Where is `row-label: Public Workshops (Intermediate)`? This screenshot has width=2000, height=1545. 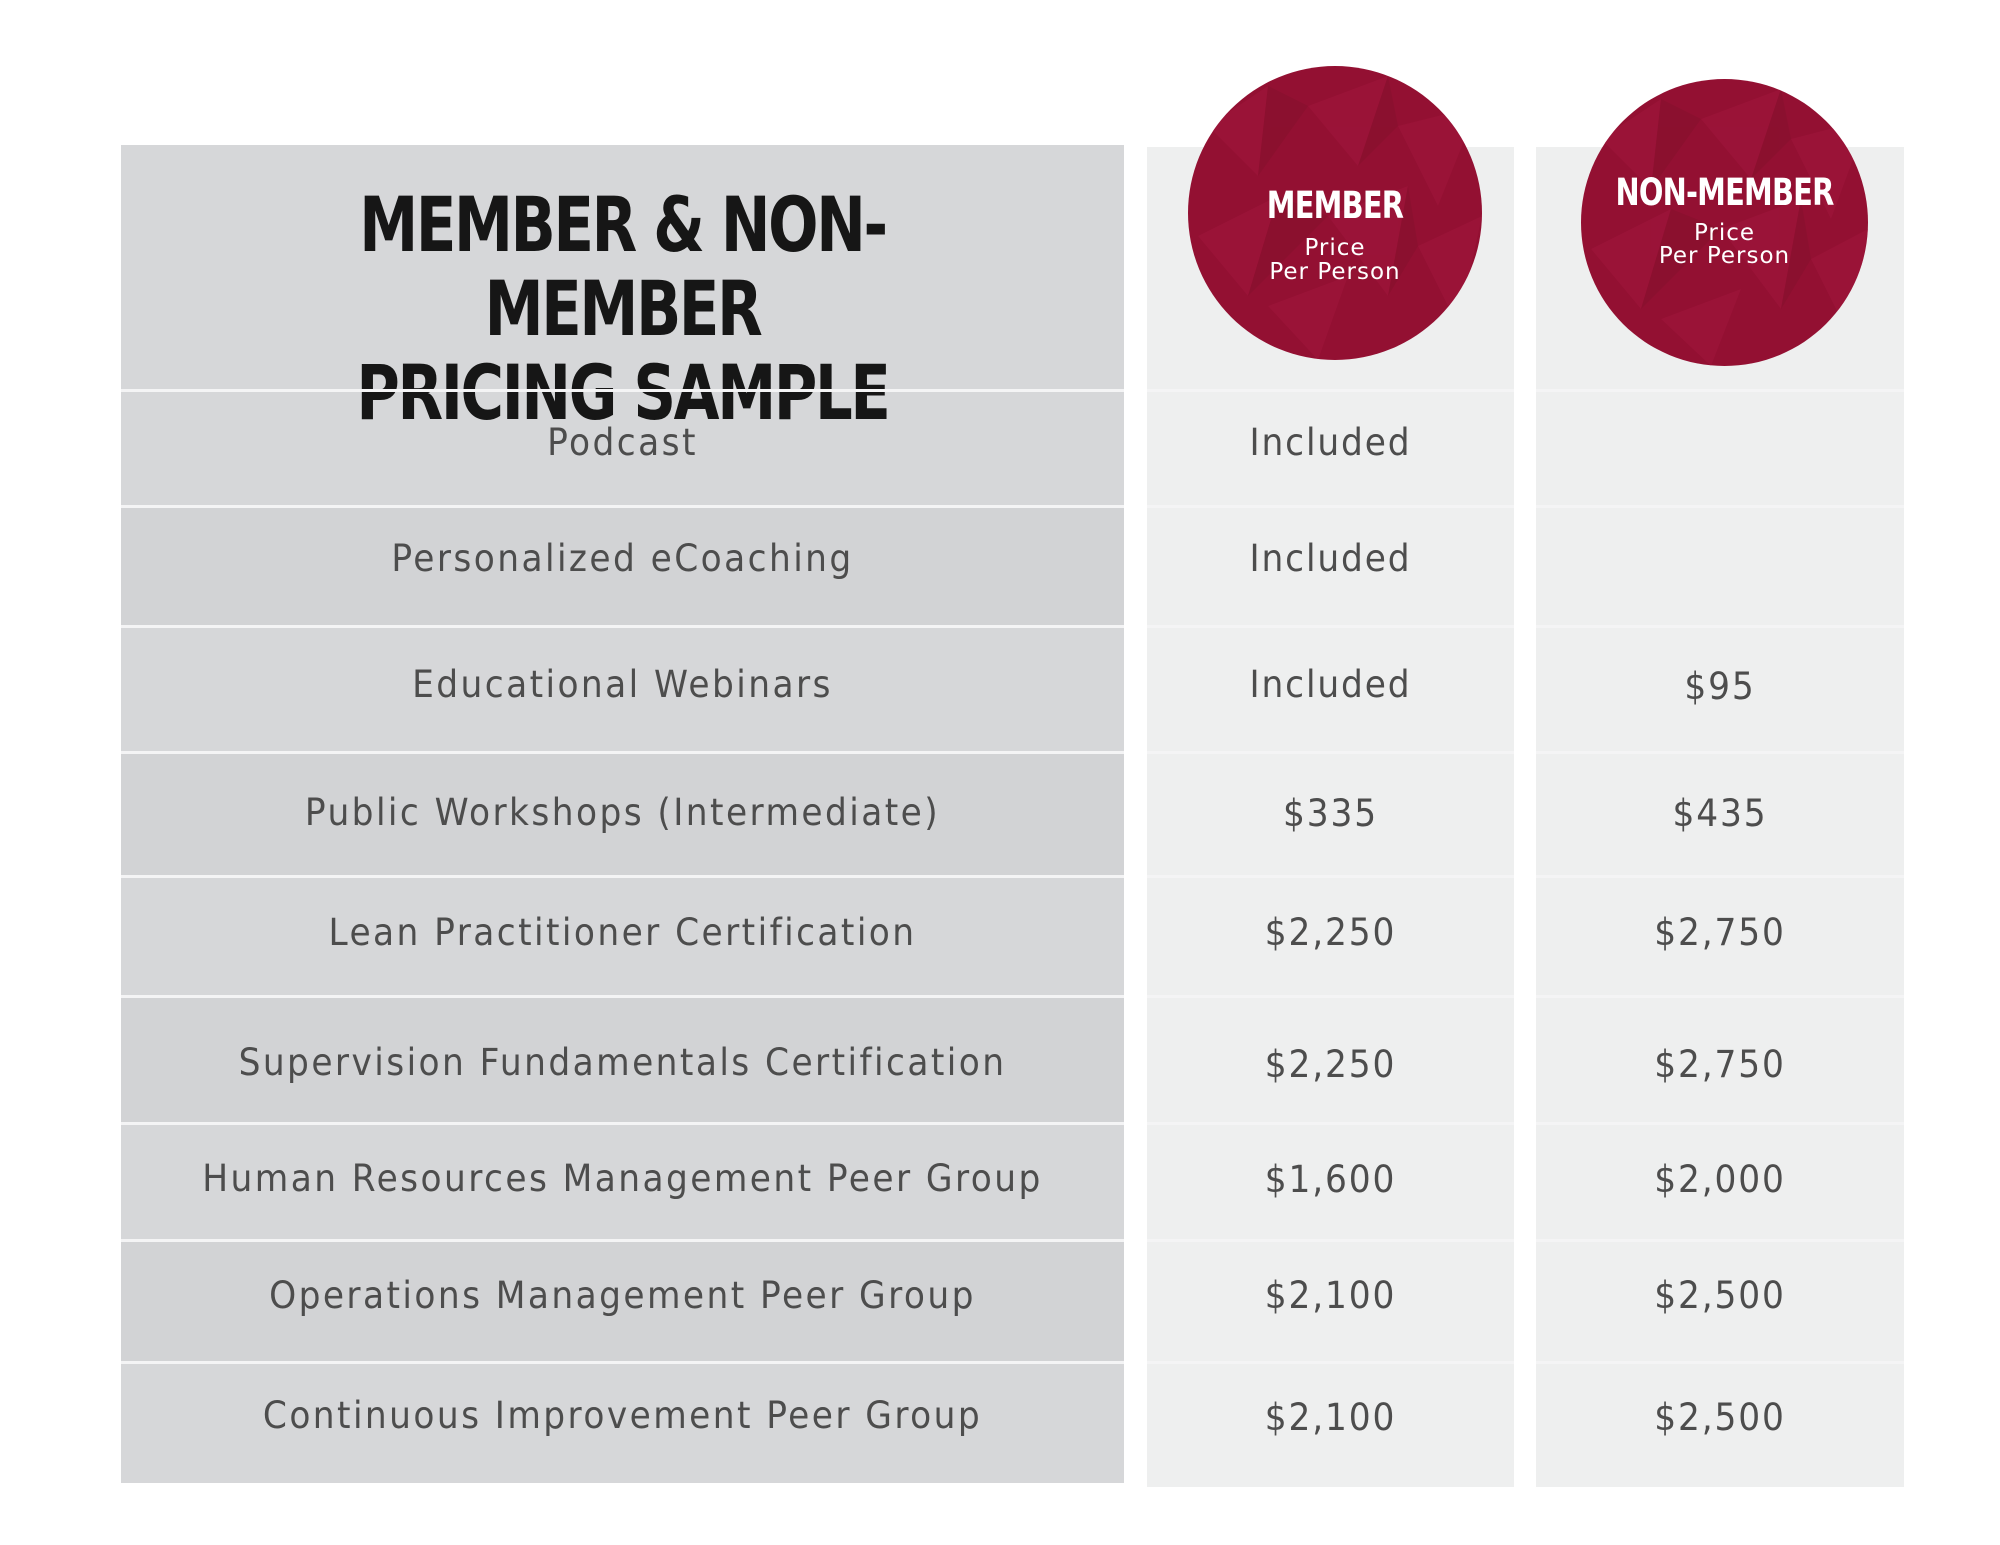 row-label: Public Workshops (Intermediate) is located at coordinates (622, 813).